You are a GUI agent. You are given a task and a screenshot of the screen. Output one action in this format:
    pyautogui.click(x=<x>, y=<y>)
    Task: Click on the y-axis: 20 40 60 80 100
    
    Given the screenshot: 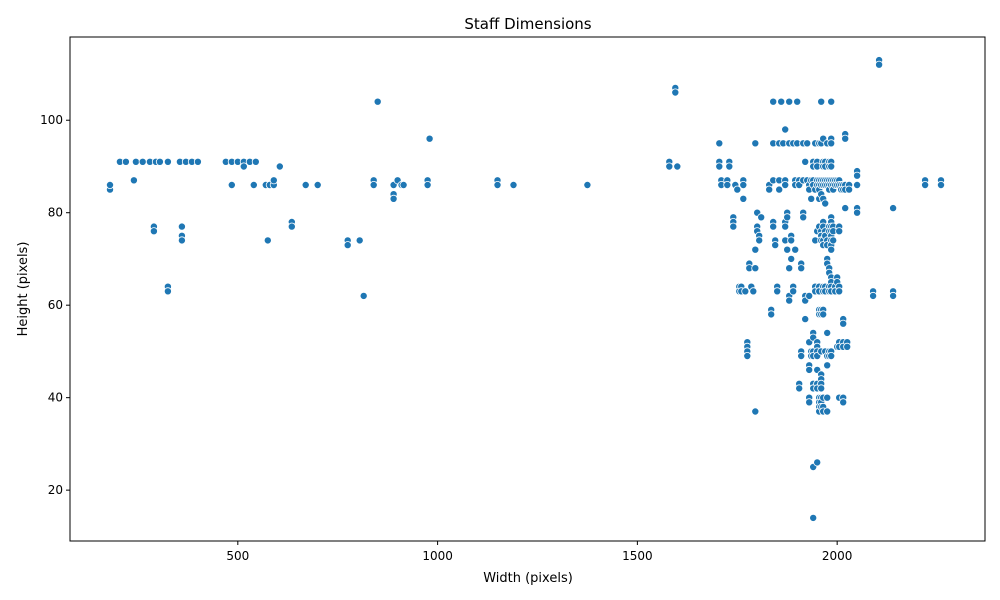 What is the action you would take?
    pyautogui.click(x=55, y=305)
    